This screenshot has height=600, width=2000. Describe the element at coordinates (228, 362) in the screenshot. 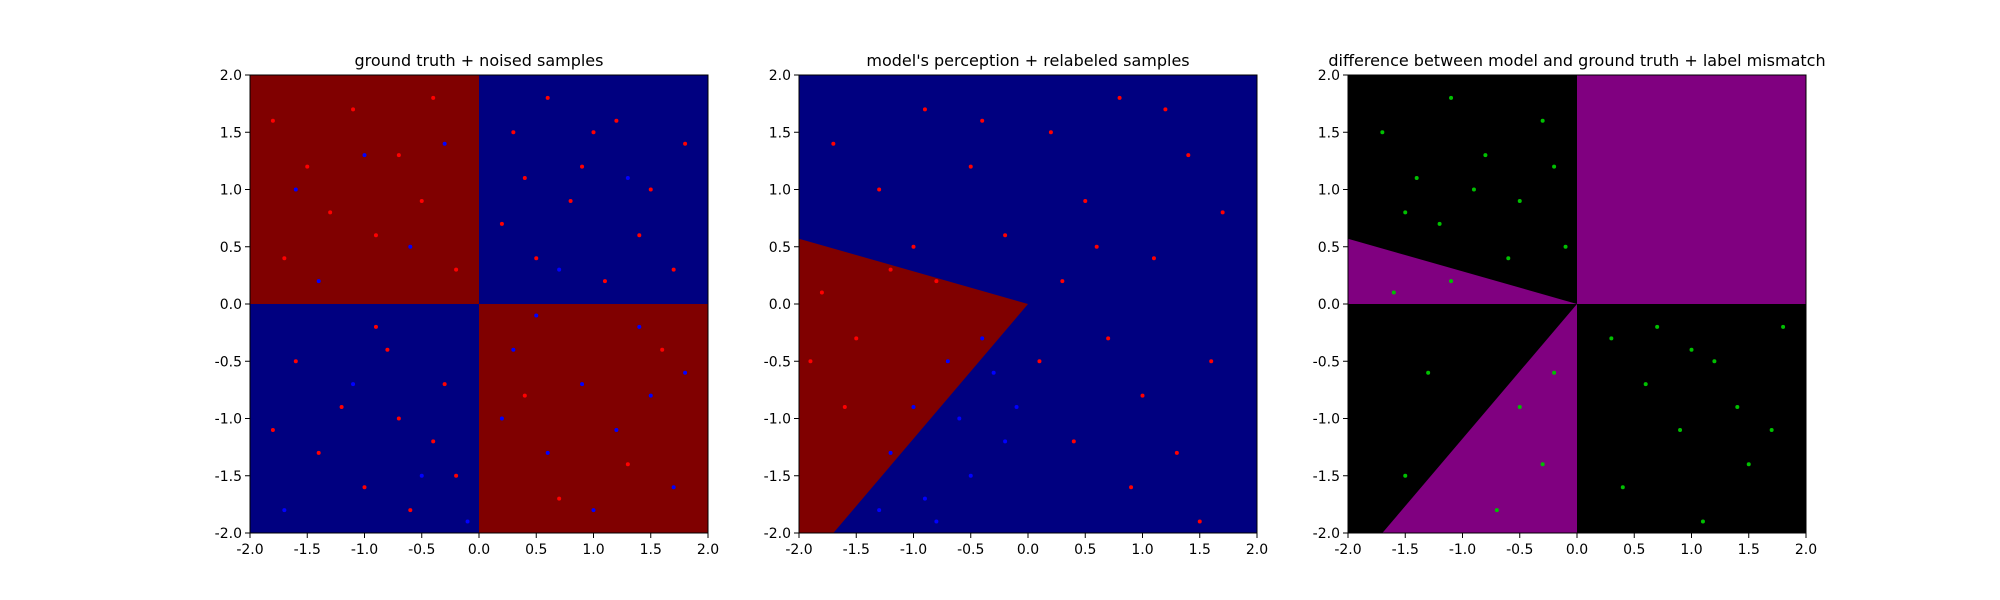

I see `y-tick-label: -0.5` at that location.